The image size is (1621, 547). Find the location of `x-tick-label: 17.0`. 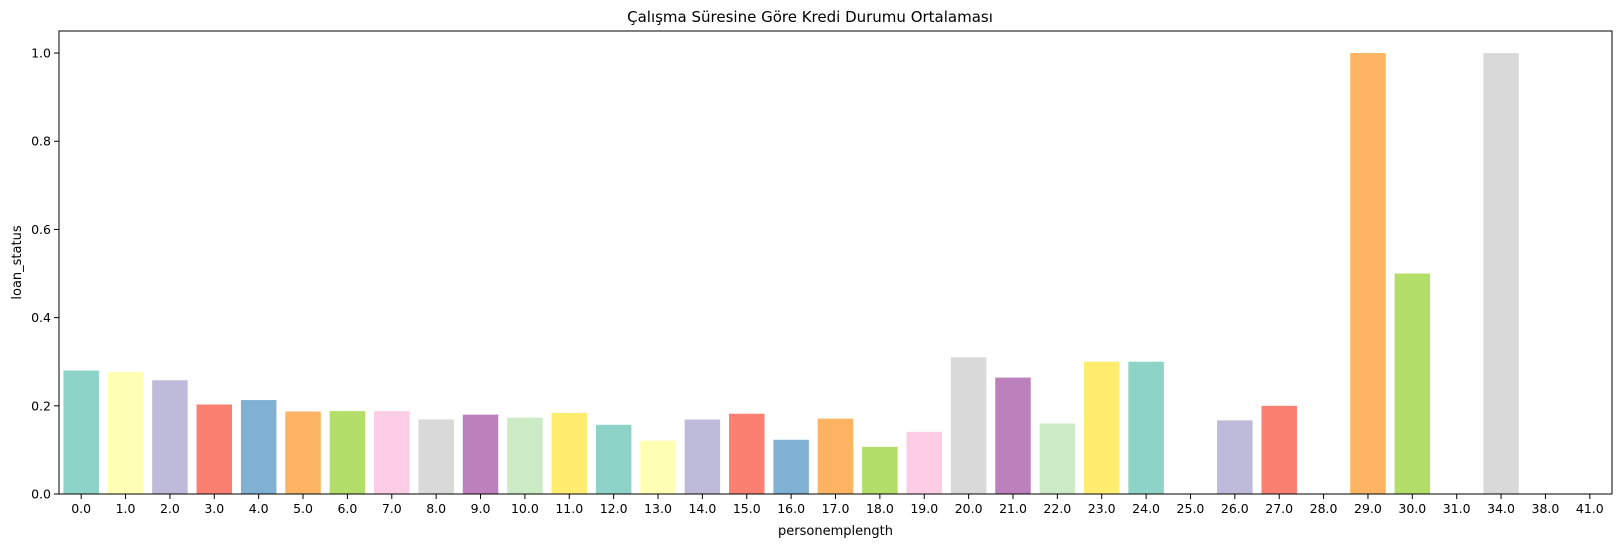

x-tick-label: 17.0 is located at coordinates (836, 508).